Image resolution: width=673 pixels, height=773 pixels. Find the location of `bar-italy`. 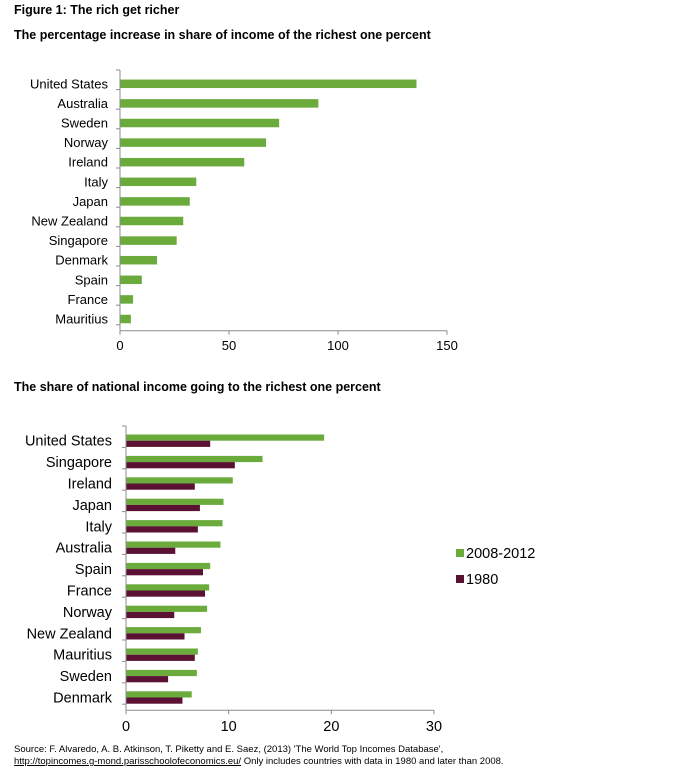

bar-italy is located at coordinates (158, 182).